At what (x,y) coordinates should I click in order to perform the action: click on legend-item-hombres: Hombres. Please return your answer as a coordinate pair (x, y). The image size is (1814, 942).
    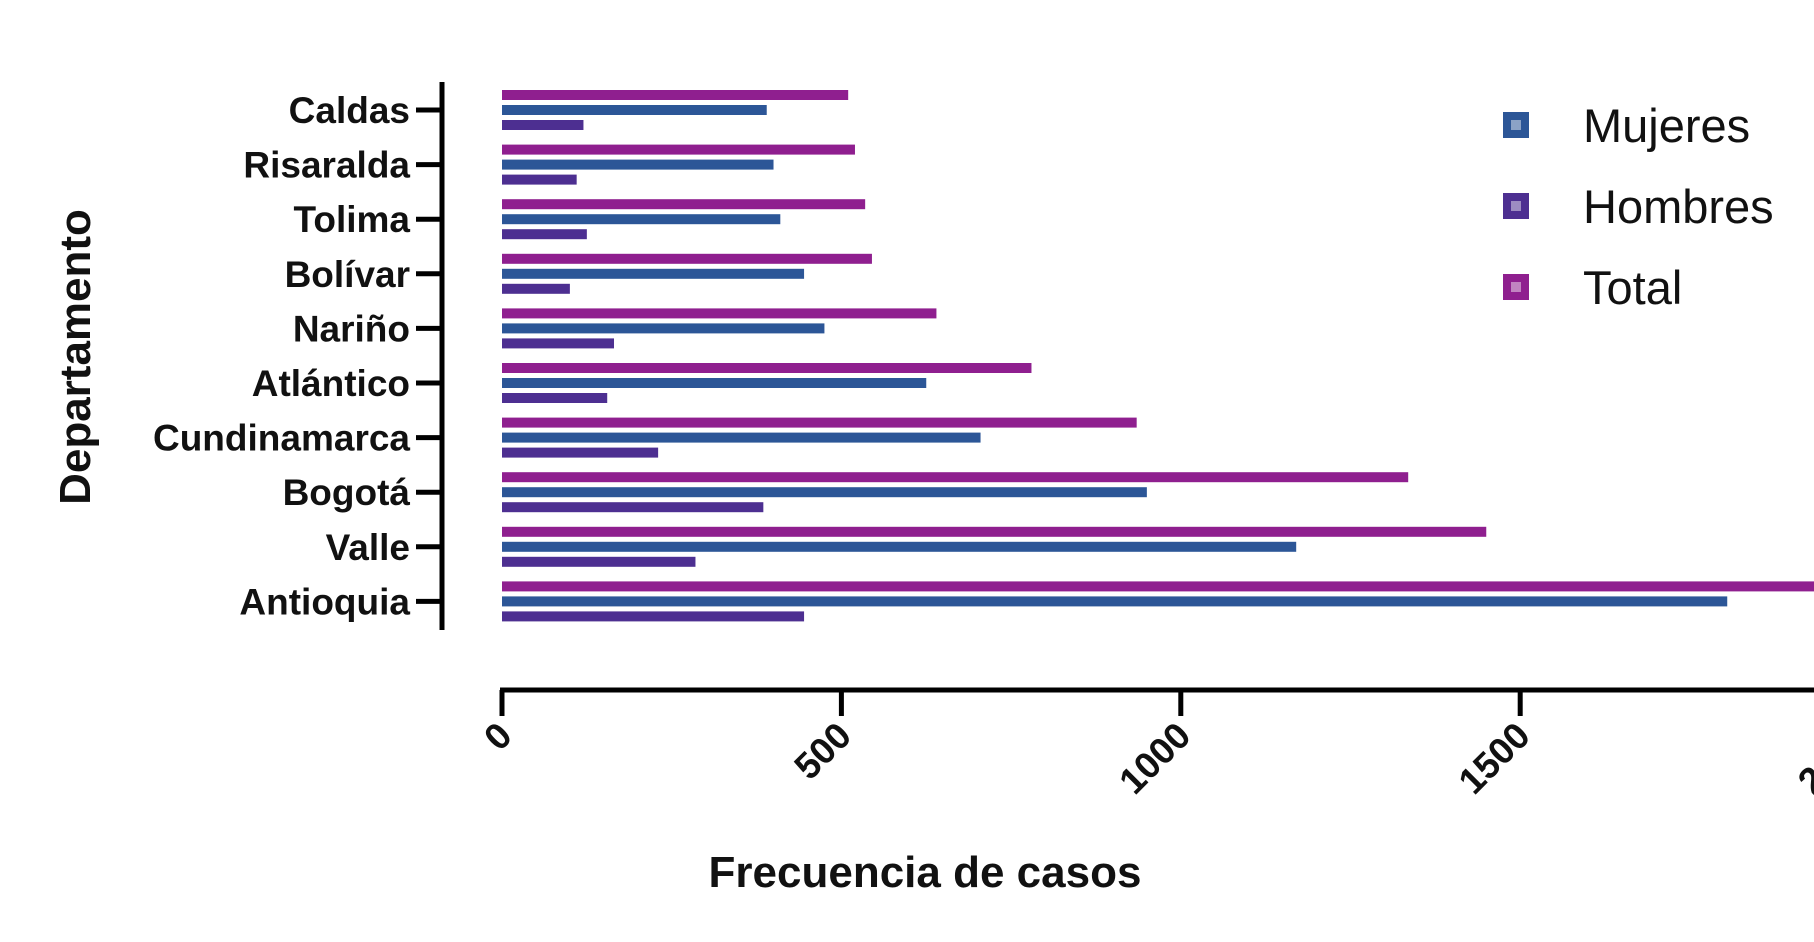
    Looking at the image, I should click on (1638, 206).